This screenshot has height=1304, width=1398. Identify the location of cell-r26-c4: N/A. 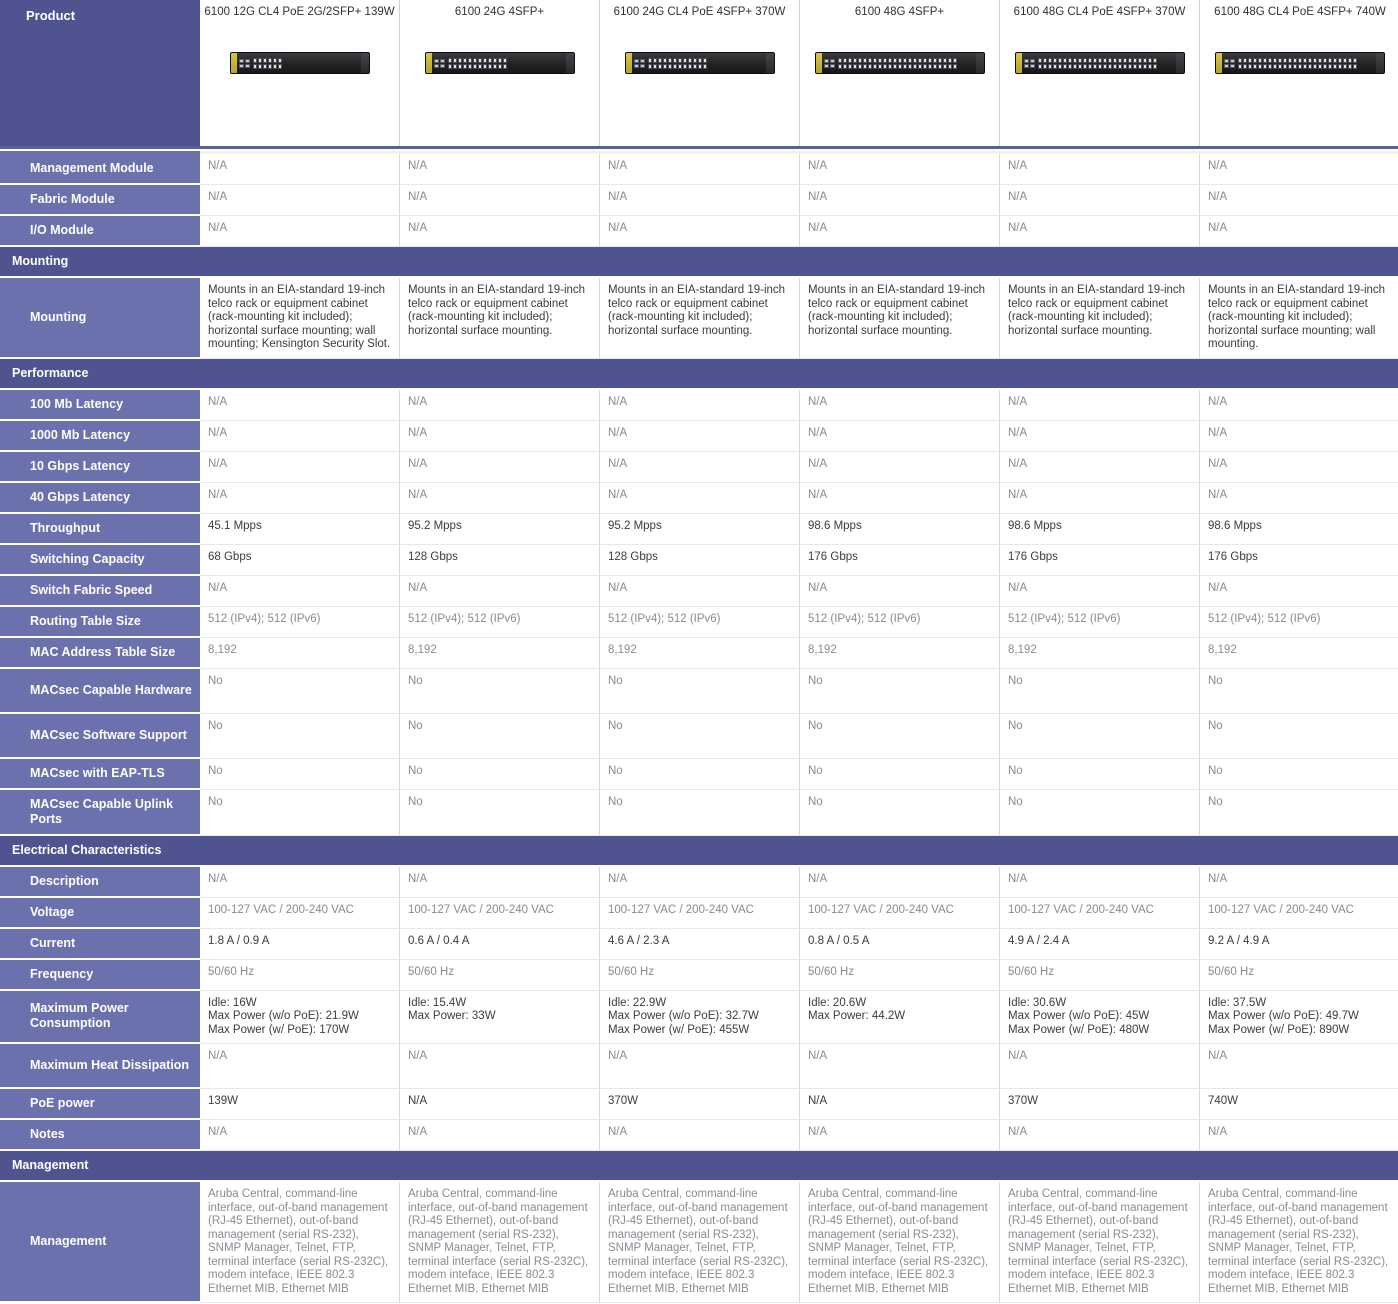
(900, 1104).